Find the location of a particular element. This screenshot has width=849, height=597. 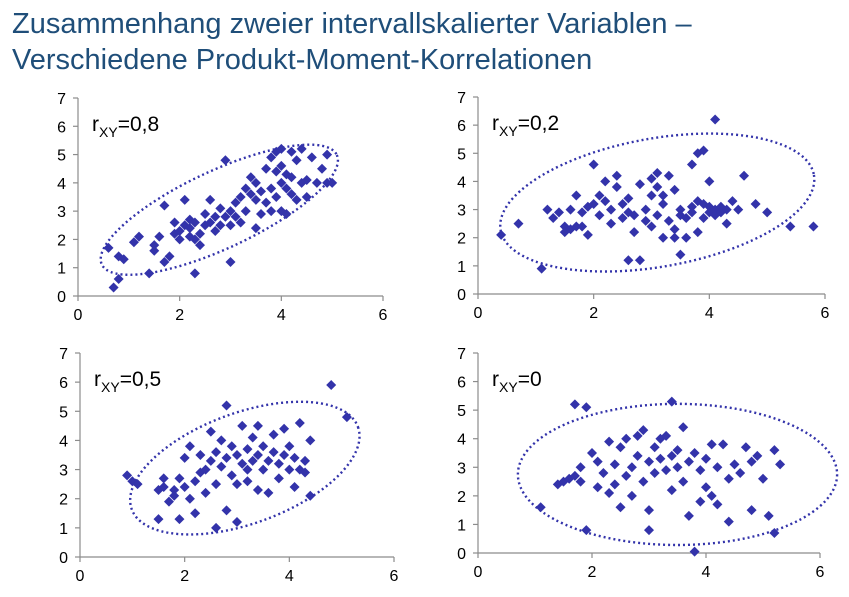

y-tick-label: 7 is located at coordinates (63, 354).